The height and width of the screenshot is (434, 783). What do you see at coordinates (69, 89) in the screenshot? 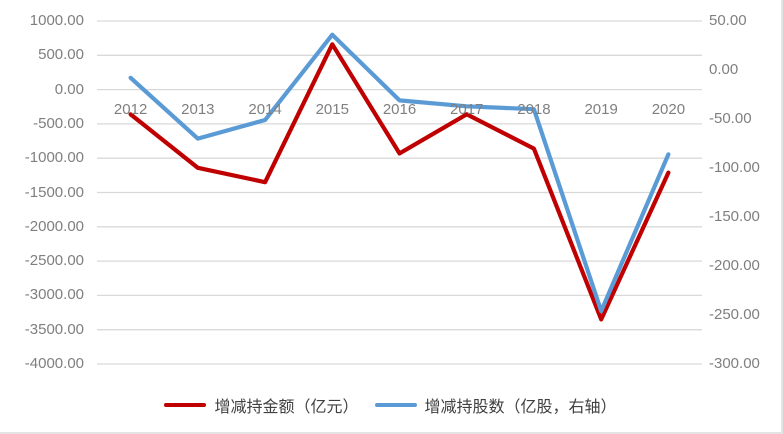
I see `left-axis-tick-label: 0.00` at bounding box center [69, 89].